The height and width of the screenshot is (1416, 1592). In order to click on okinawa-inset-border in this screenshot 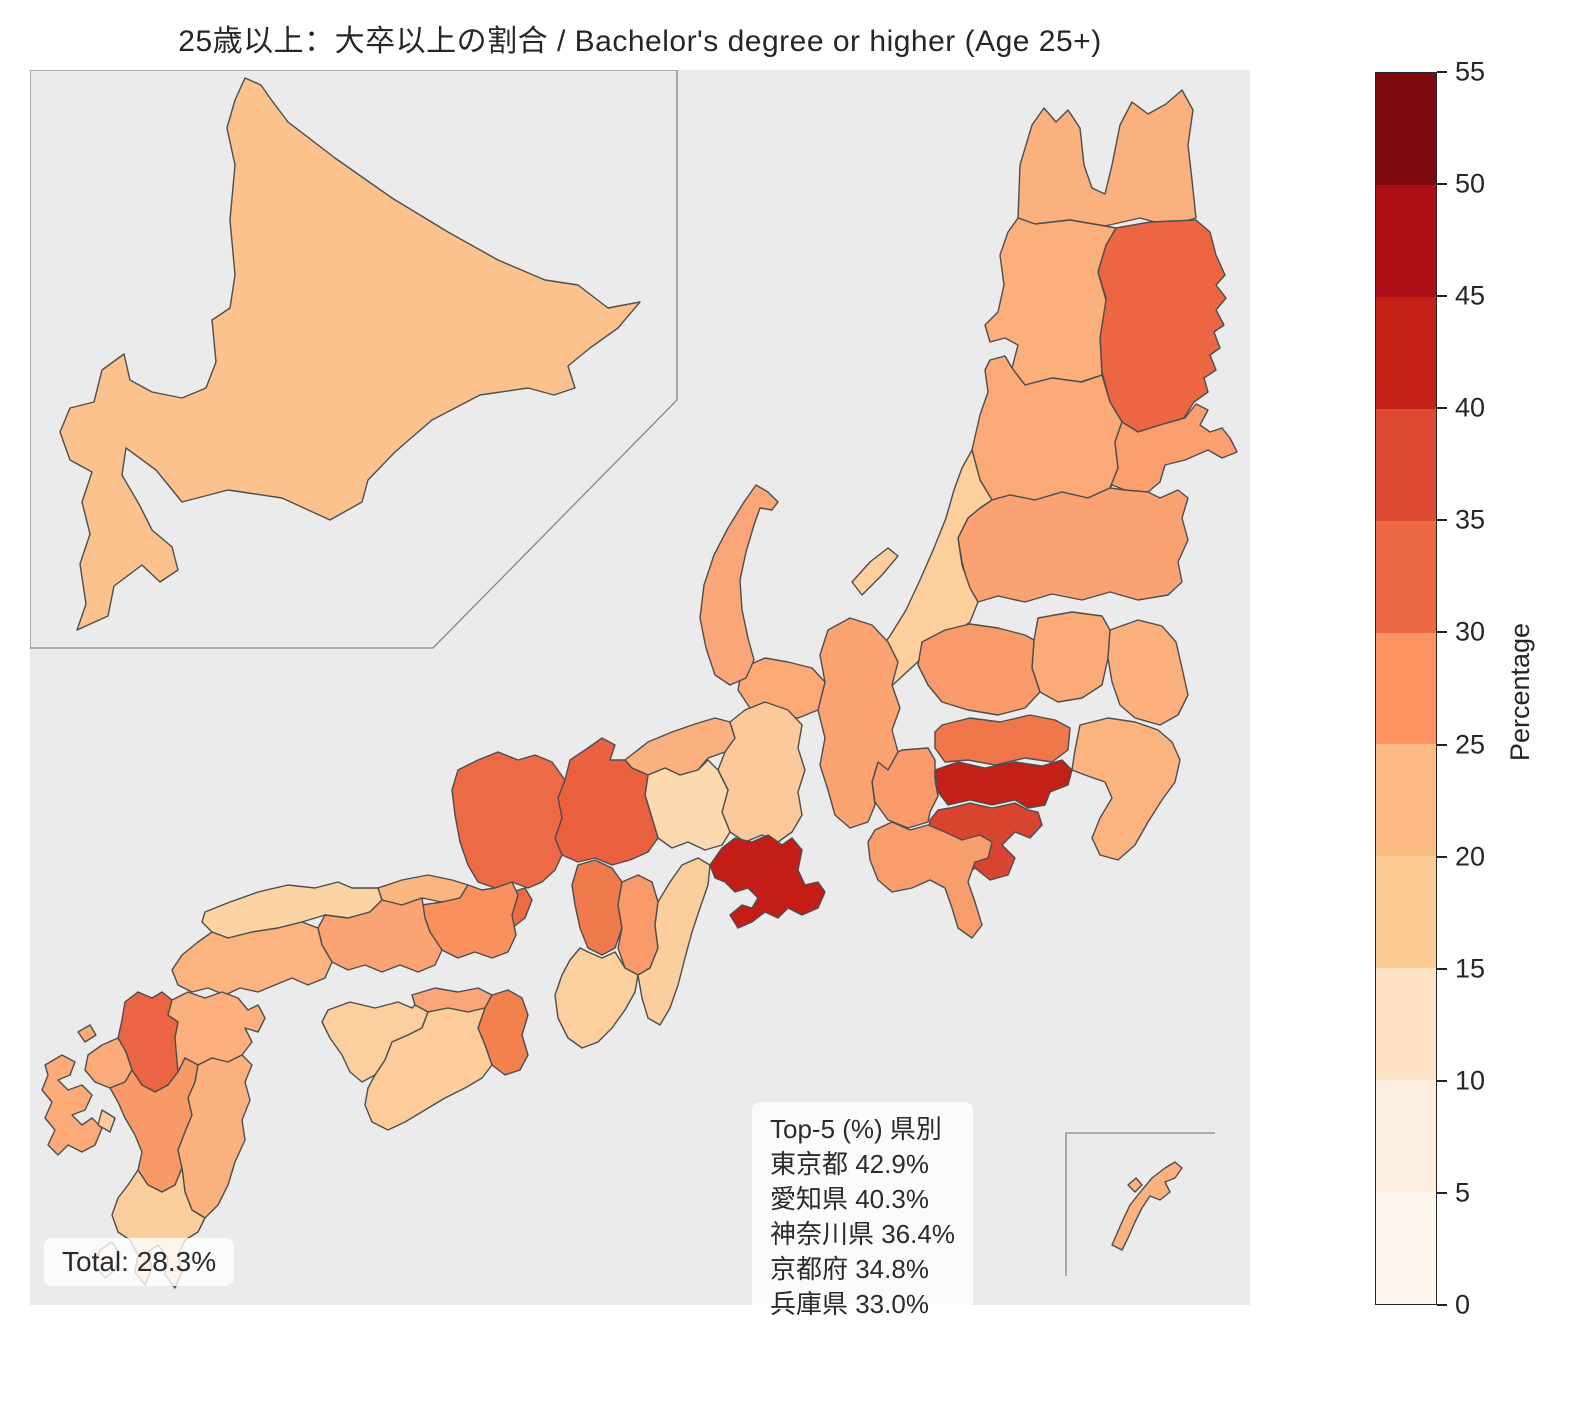, I will do `click(1140, 1204)`.